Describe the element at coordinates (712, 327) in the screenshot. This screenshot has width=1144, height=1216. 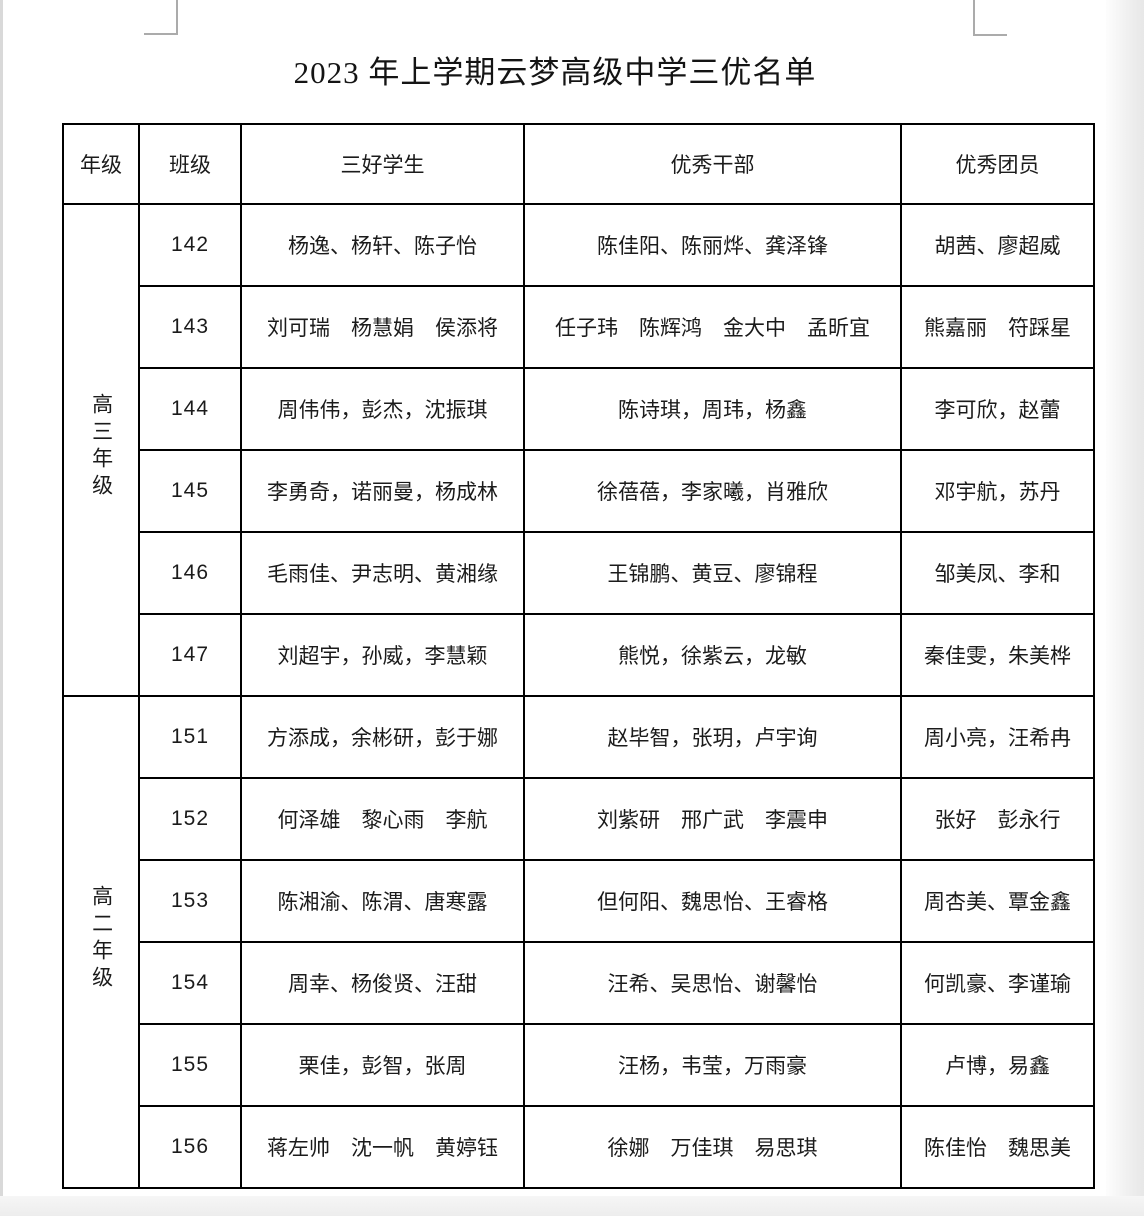
I see `cadres-cell: 任子玮 陈辉鸿 金大中 孟昕宜` at that location.